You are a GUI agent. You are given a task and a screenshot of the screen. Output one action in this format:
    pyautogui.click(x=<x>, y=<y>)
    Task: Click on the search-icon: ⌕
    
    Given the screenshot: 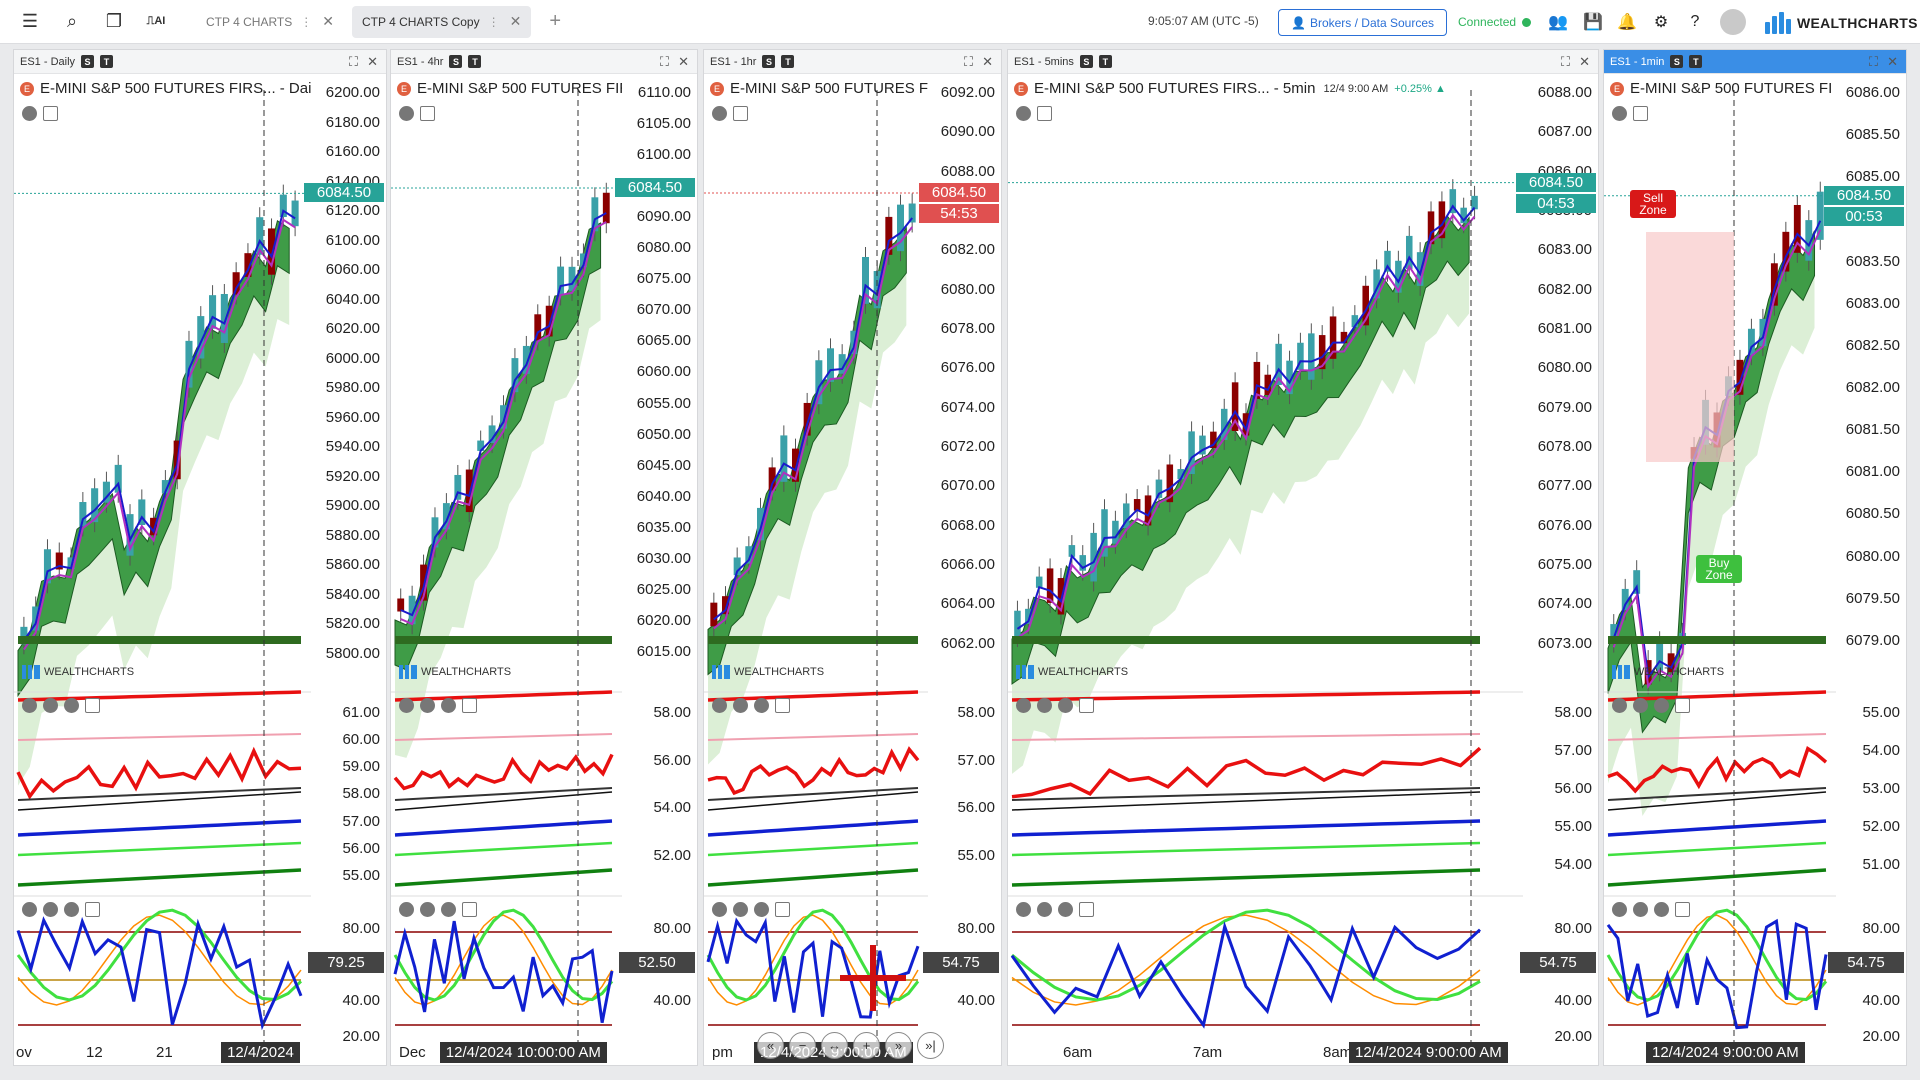 What is the action you would take?
    pyautogui.click(x=72, y=21)
    